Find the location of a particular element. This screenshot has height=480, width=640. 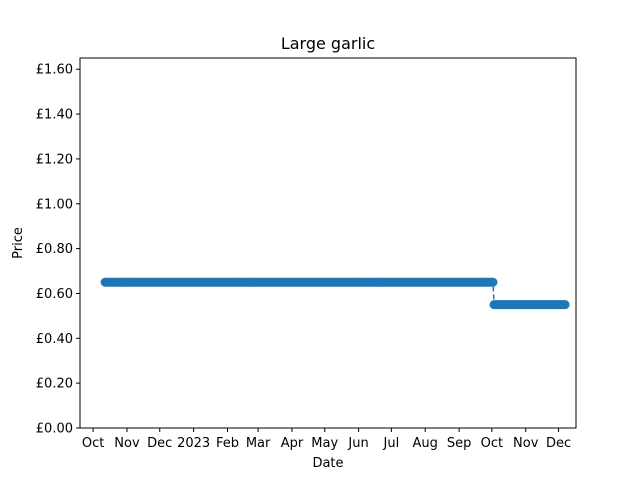

y-tick-label: £1.40 is located at coordinates (54, 115).